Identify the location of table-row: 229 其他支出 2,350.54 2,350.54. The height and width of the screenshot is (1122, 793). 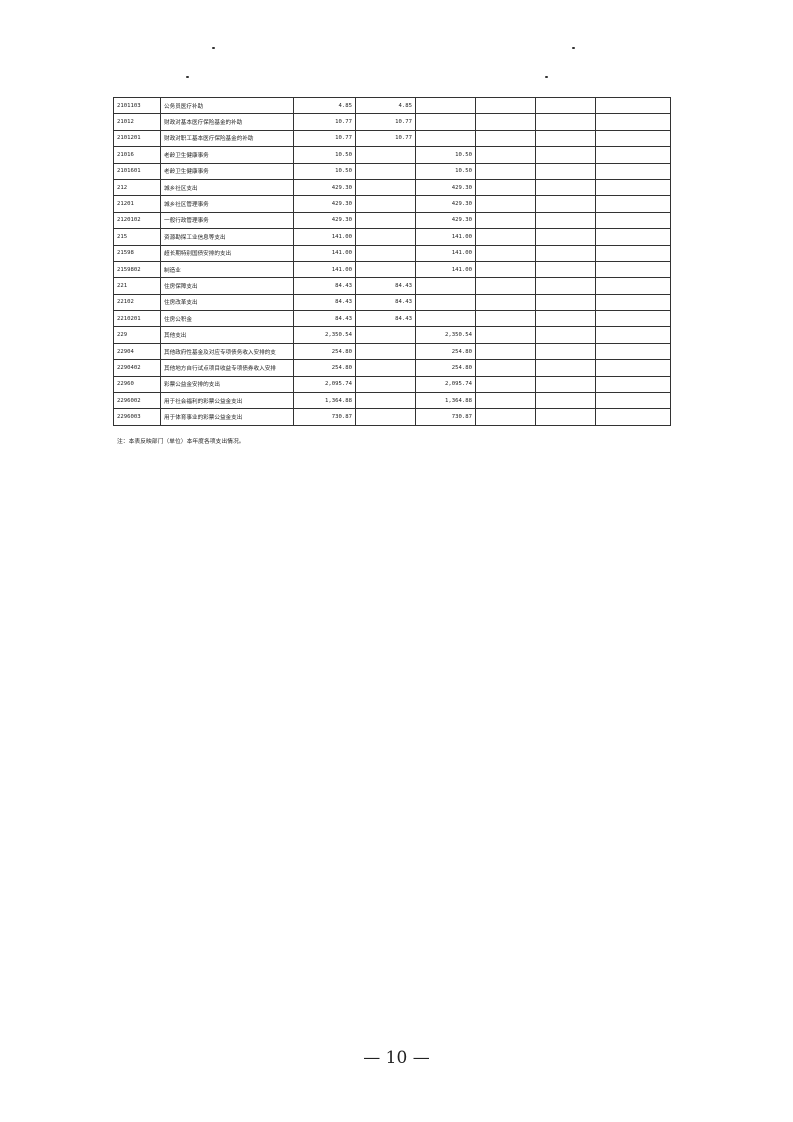
(392, 335).